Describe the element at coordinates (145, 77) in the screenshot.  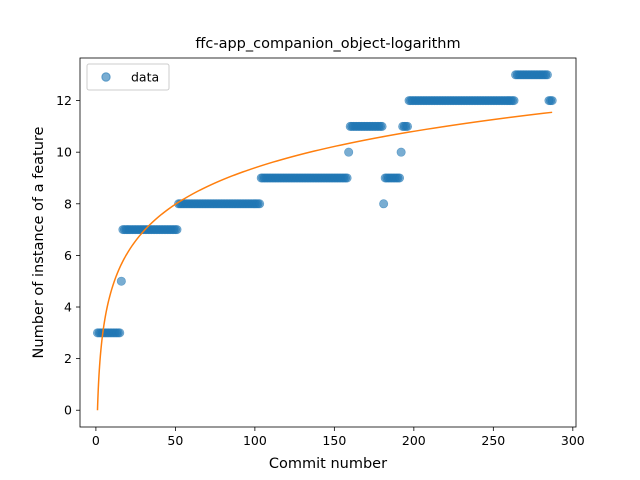
I see `legend-label-data: data` at that location.